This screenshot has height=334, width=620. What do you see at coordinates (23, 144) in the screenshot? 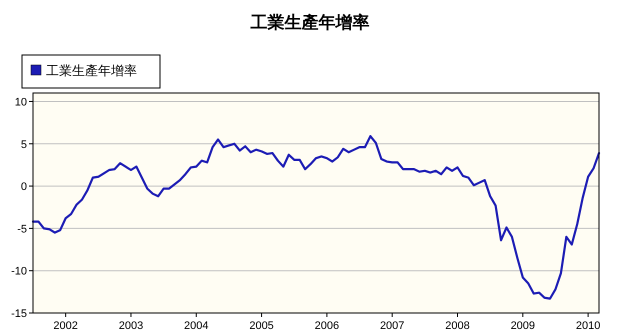
I see `y-tick-label: 5` at bounding box center [23, 144].